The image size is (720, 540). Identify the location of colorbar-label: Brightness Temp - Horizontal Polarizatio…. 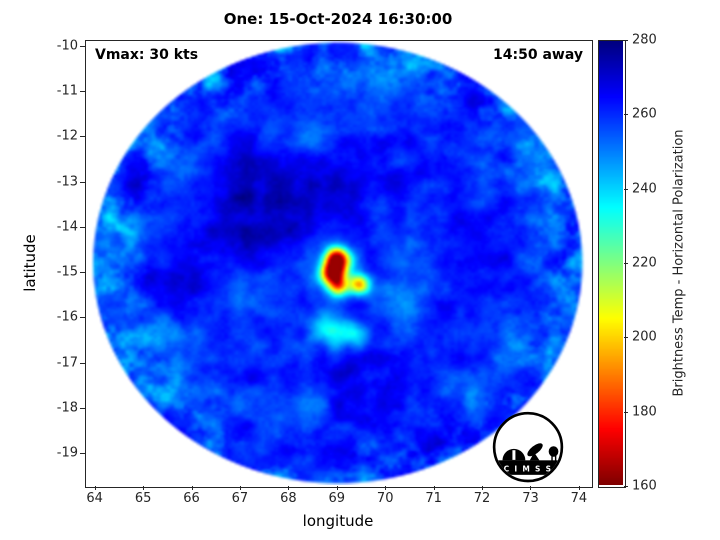
(679, 263).